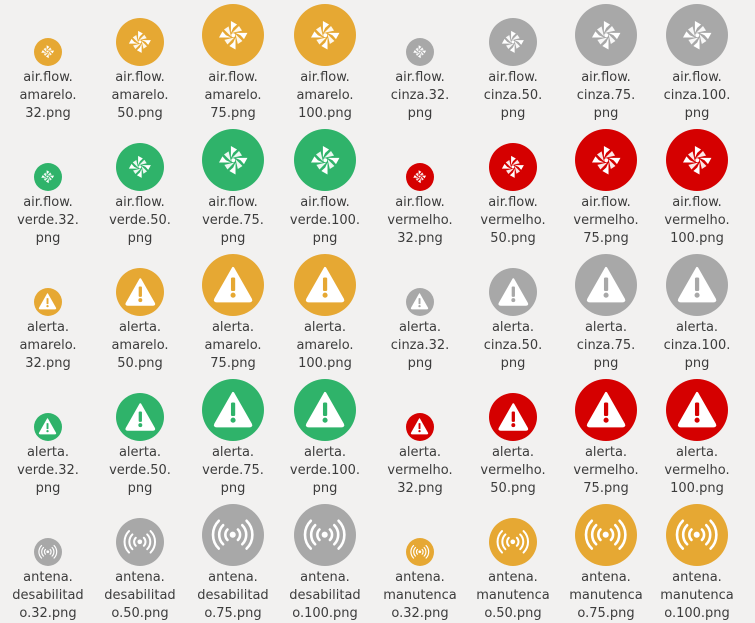  I want to click on file-item: alerta. amarelo. 32.png, so click(48, 311).